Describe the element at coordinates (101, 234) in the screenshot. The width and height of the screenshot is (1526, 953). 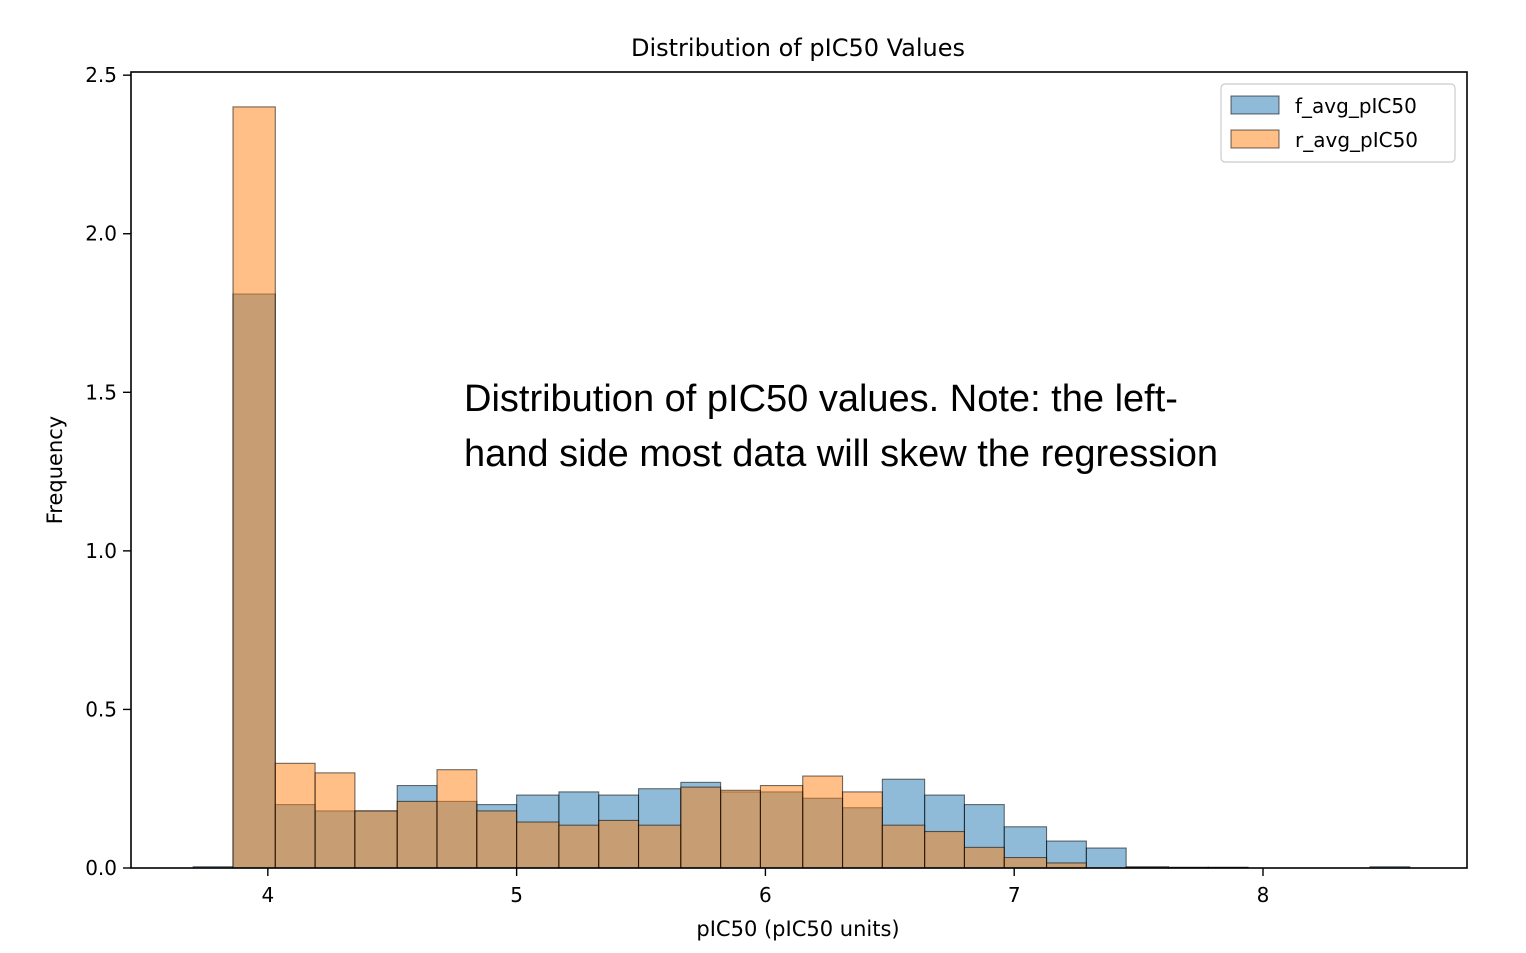
I see `y-tick-label-4: 2.0` at that location.